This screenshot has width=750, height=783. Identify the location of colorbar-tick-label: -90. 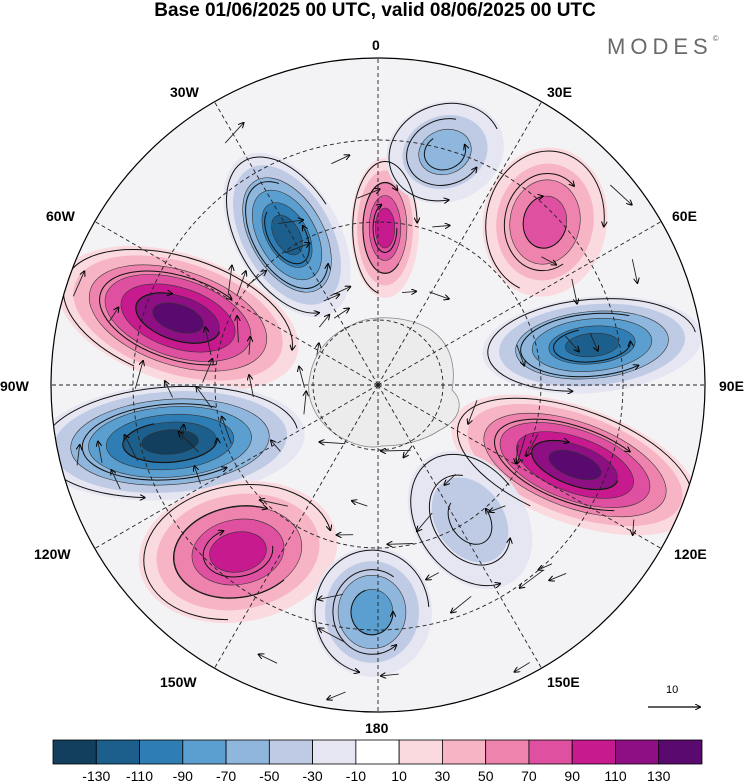
(183, 775).